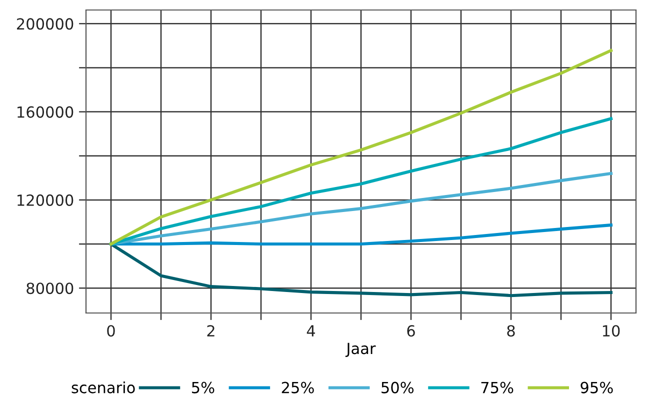 This screenshot has height=403, width=646. I want to click on y-tick-label: 80000, so click(50, 288).